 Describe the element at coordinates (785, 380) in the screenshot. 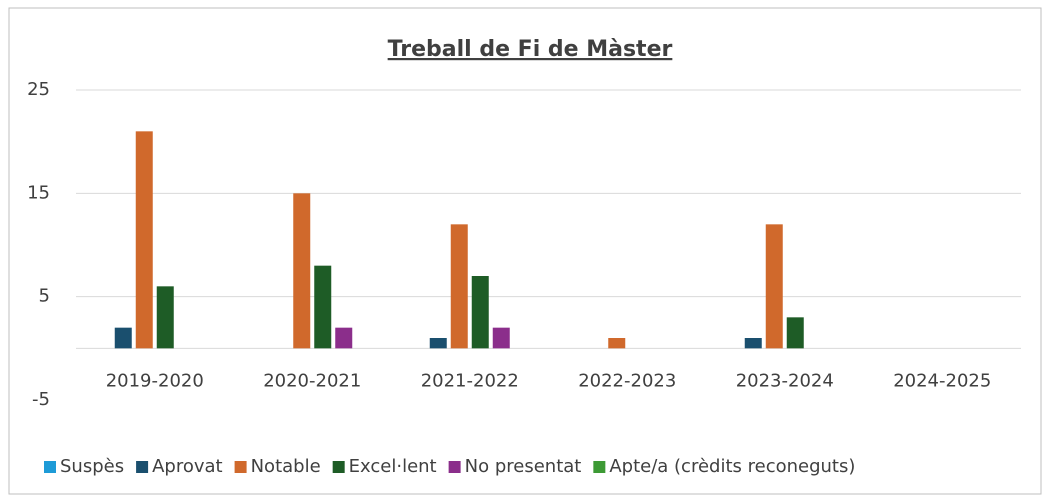

I see `x-tick-label: 2023-2024` at that location.